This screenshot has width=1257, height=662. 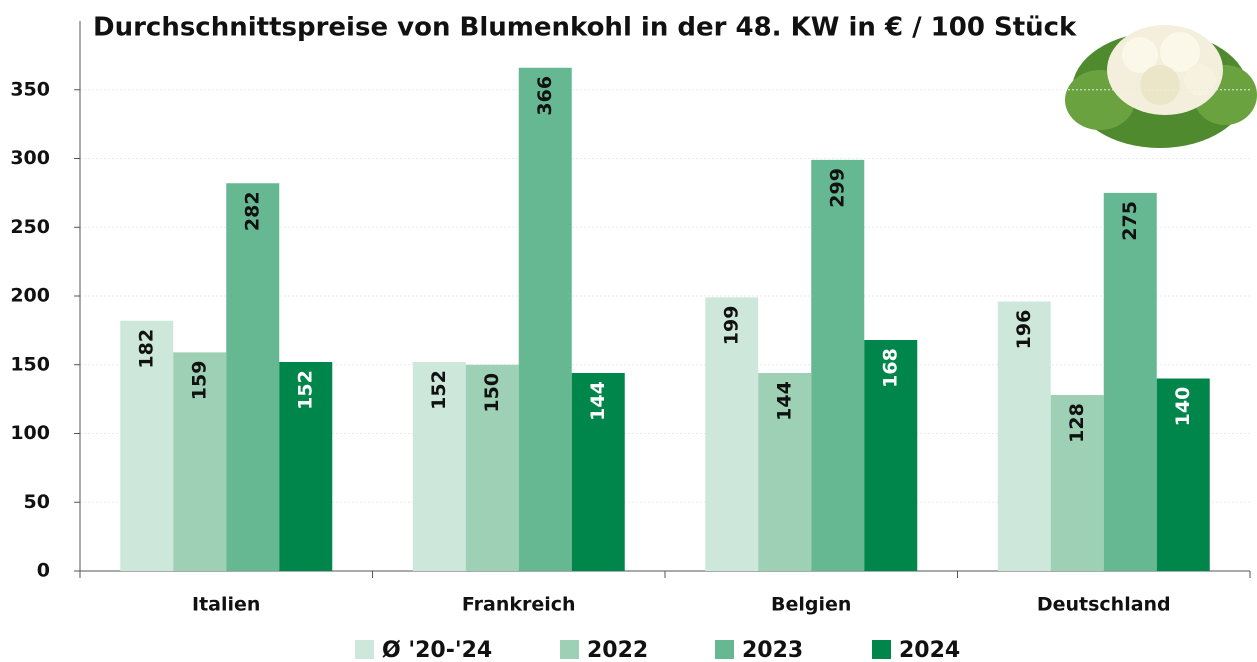 I want to click on y-tick-label: 0, so click(x=43, y=571).